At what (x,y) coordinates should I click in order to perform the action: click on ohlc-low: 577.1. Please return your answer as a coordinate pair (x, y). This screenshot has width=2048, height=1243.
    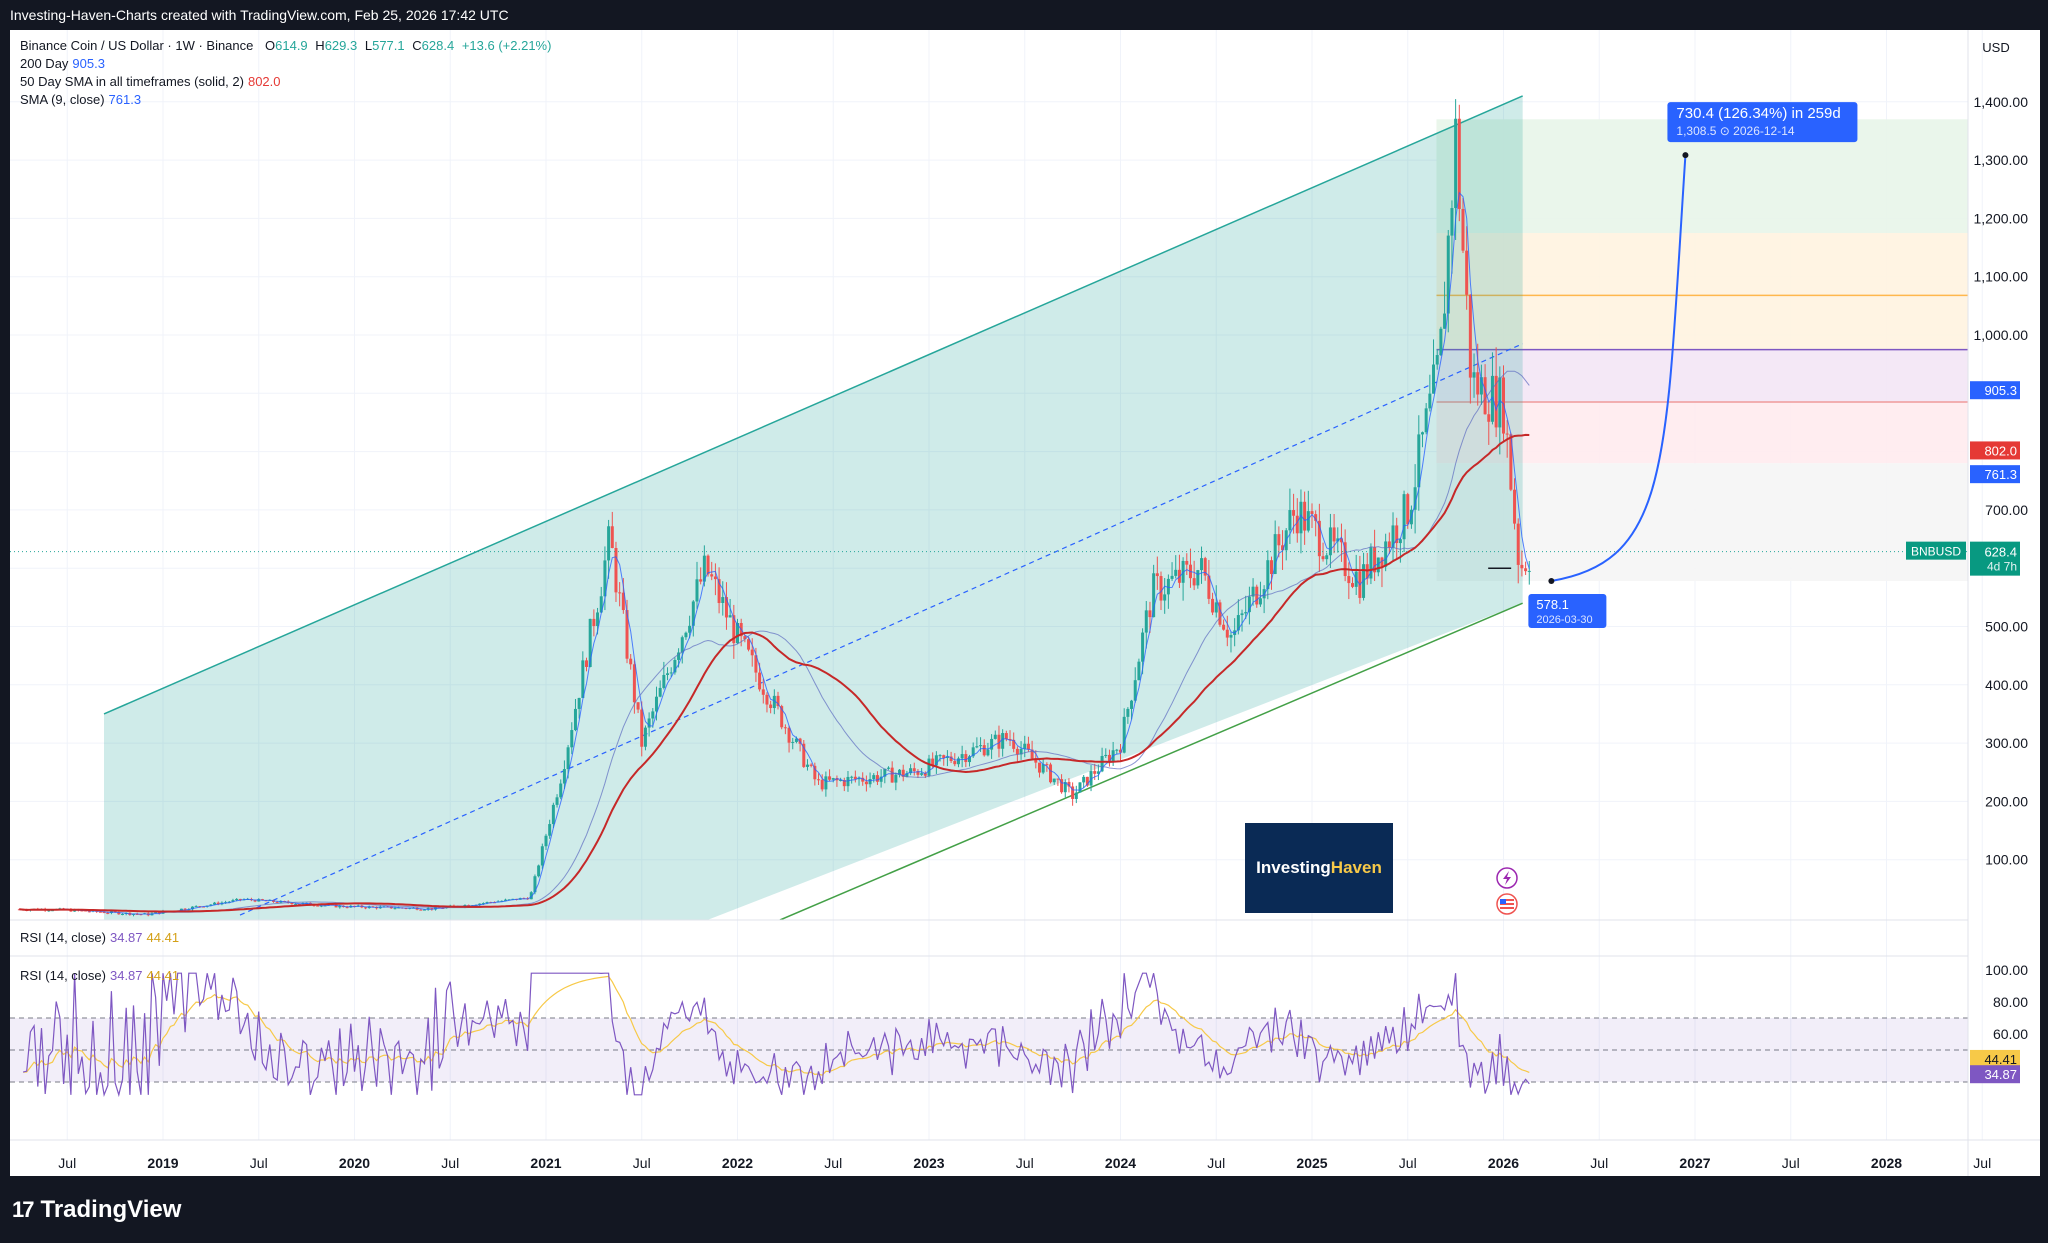
    Looking at the image, I should click on (388, 45).